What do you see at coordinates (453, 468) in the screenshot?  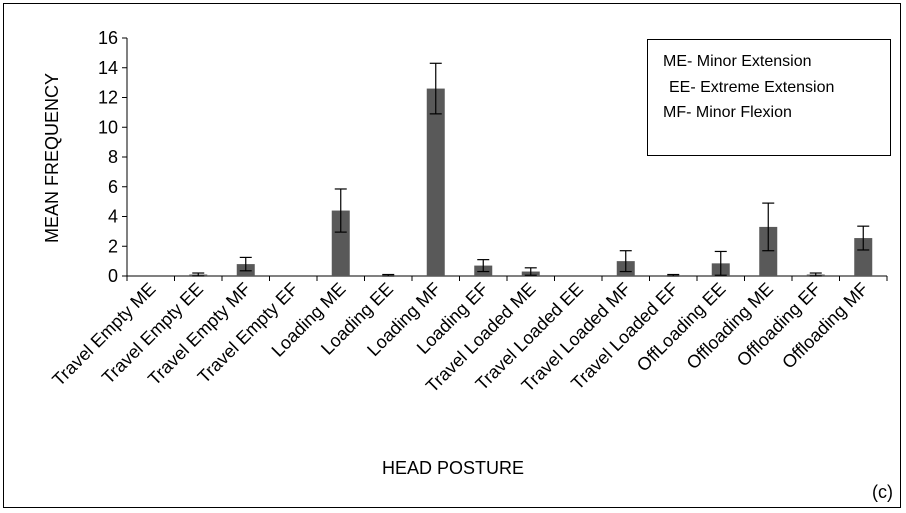 I see `x-axis-title: HEAD POSTURE` at bounding box center [453, 468].